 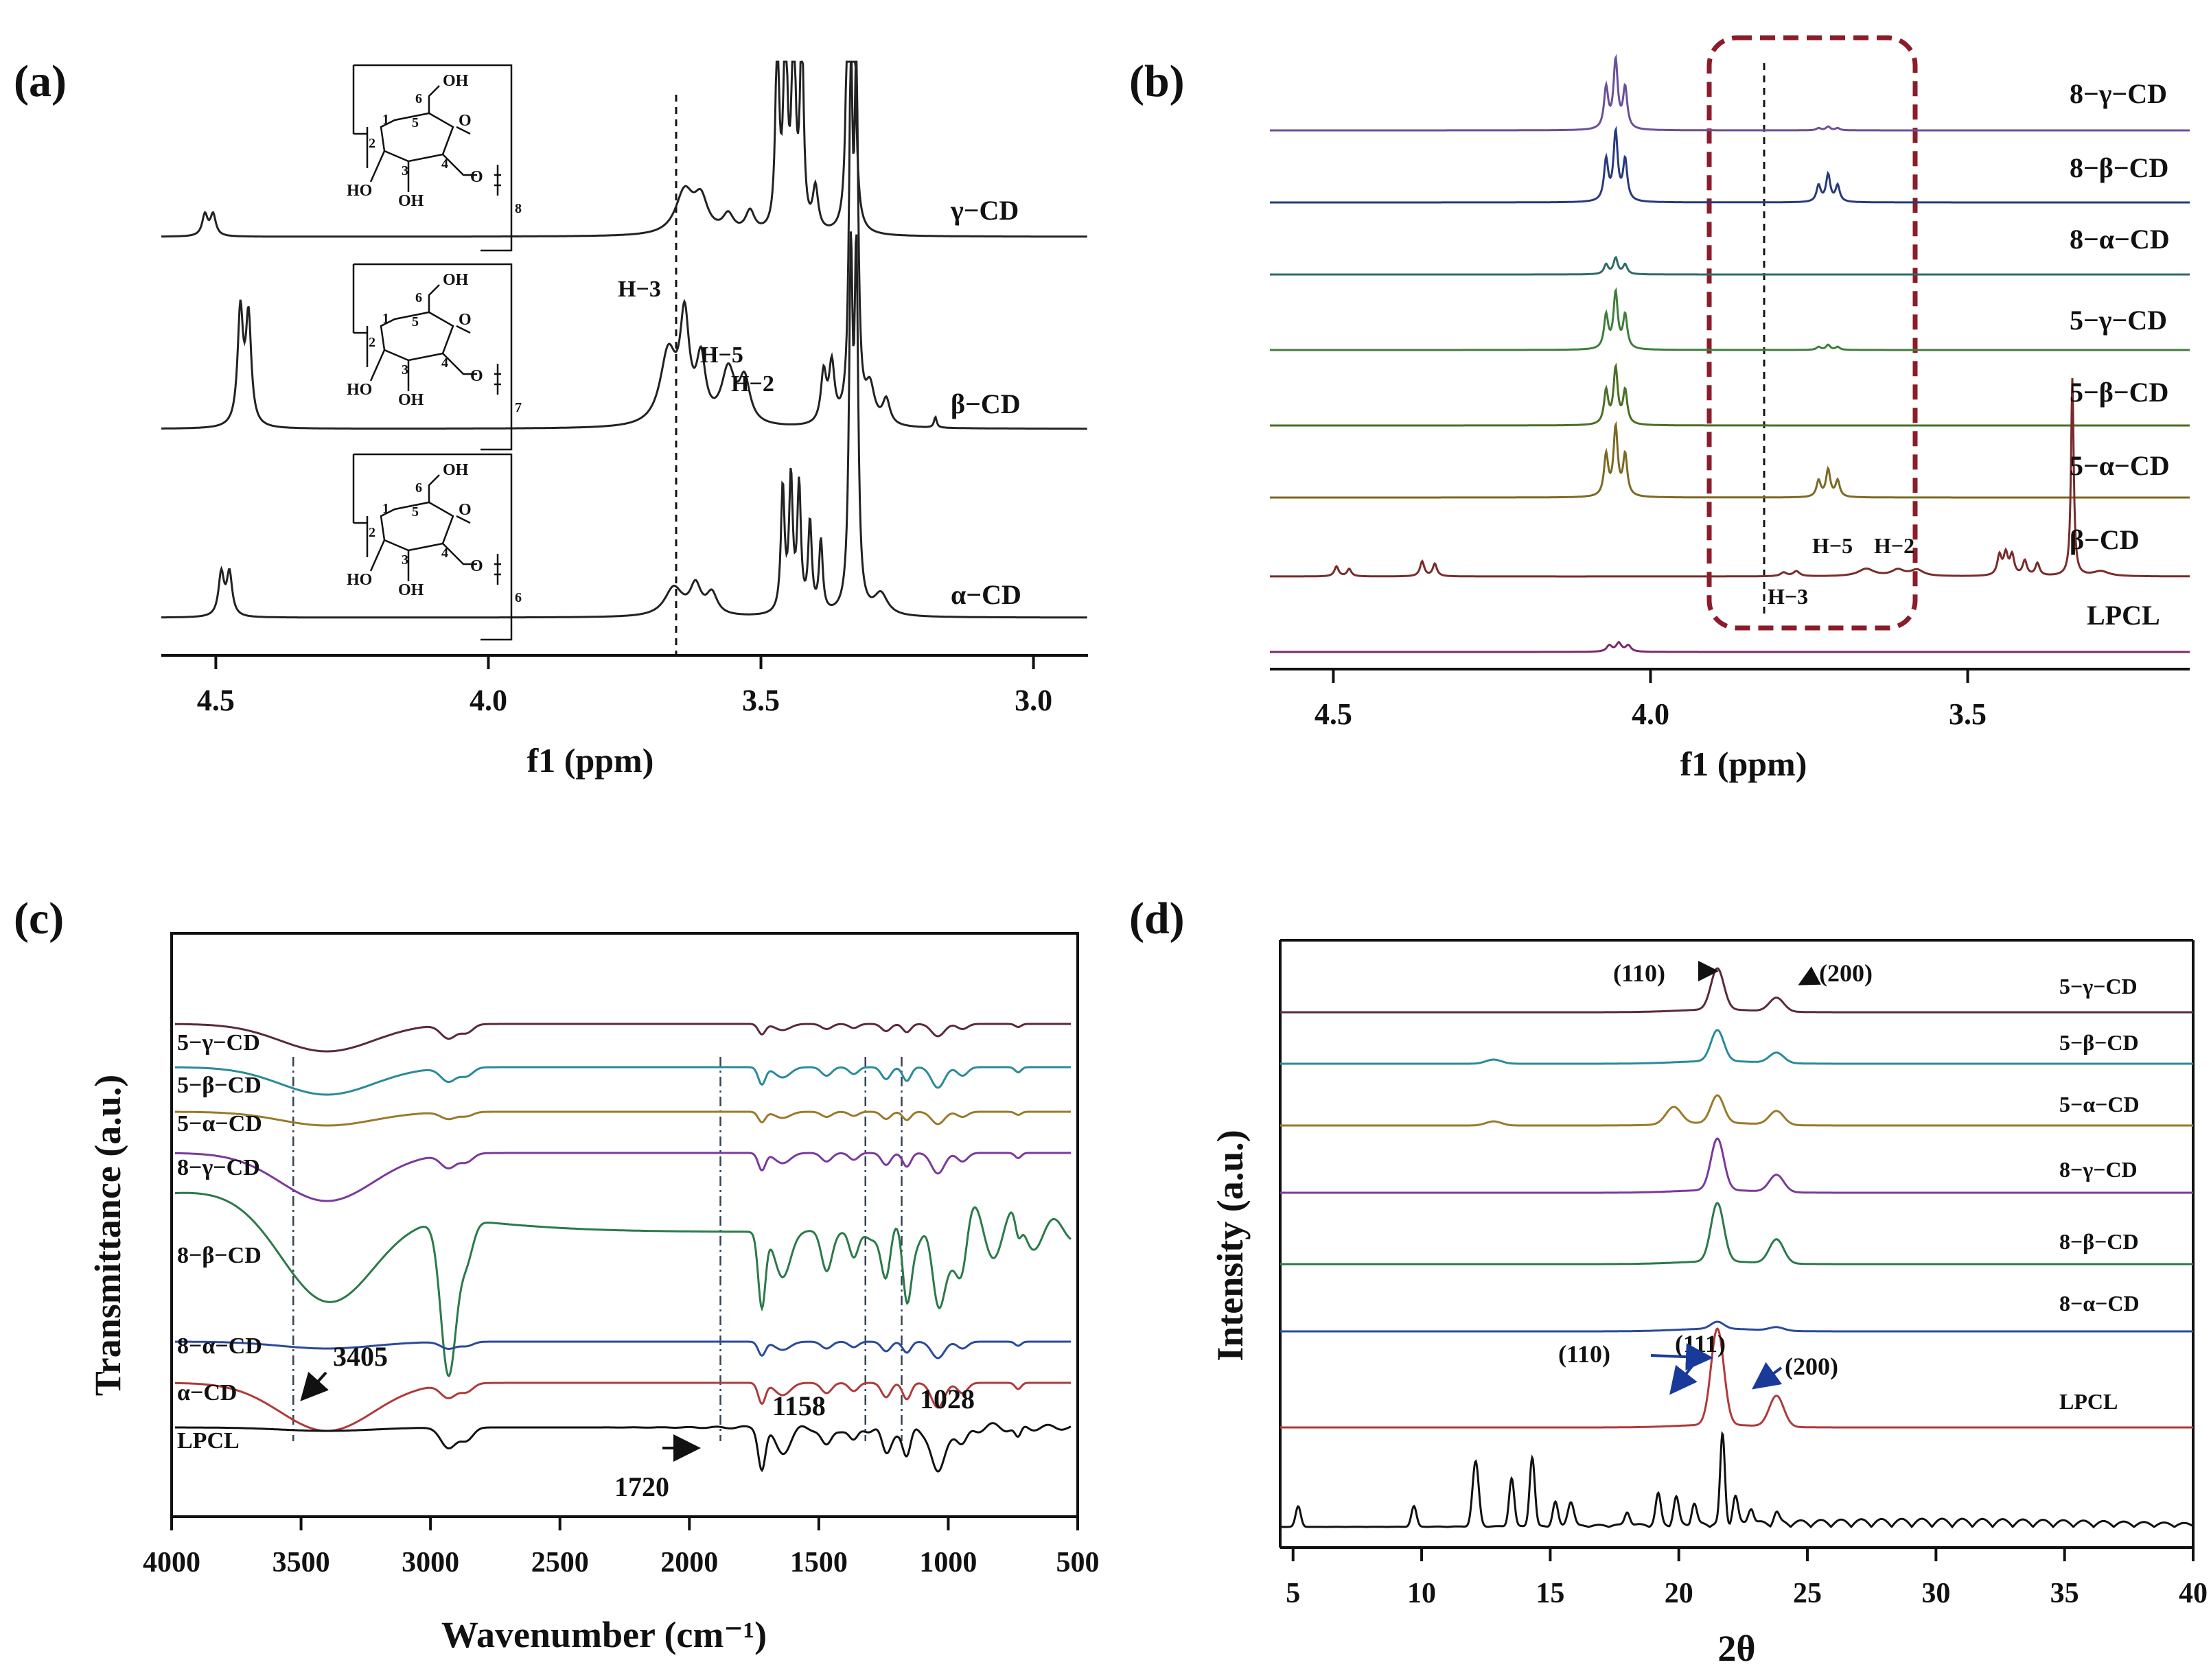 What do you see at coordinates (1639, 973) in the screenshot?
I see `panel-d-110-label: (110)` at bounding box center [1639, 973].